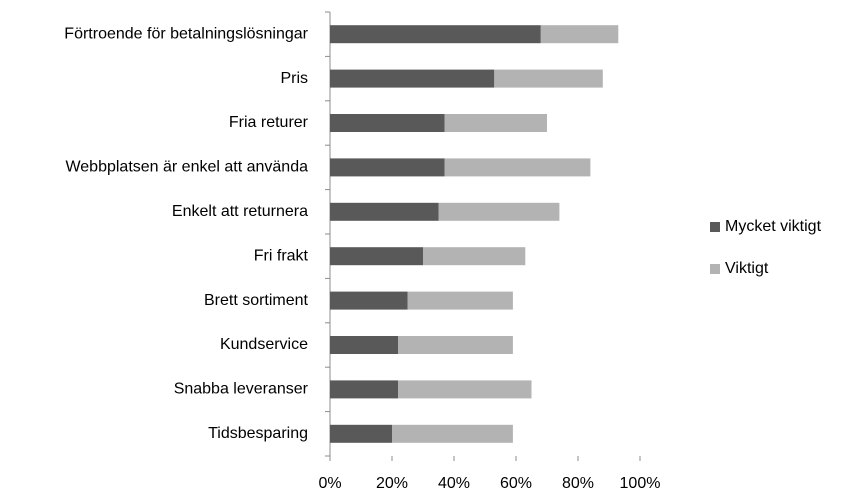 The image size is (849, 497). What do you see at coordinates (773, 226) in the screenshot?
I see `legend-label: Mycket viktigt` at bounding box center [773, 226].